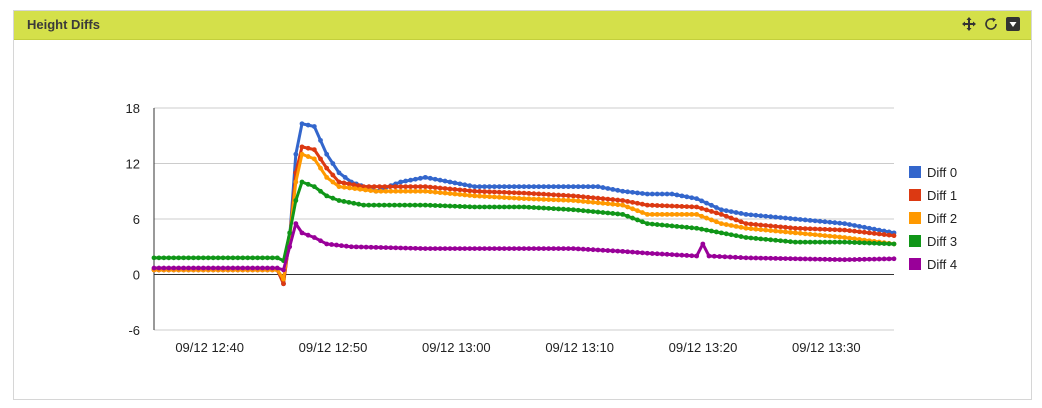 Image resolution: width=1042 pixels, height=408 pixels. I want to click on legend-label: Diff 0, so click(942, 172).